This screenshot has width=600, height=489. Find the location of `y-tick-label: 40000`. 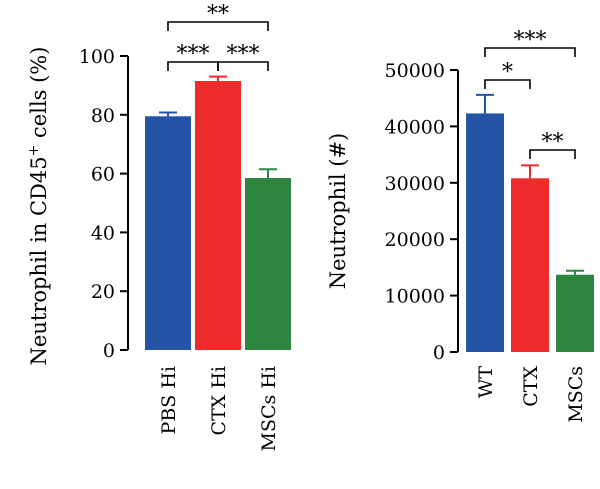

y-tick-label: 40000 is located at coordinates (415, 127).